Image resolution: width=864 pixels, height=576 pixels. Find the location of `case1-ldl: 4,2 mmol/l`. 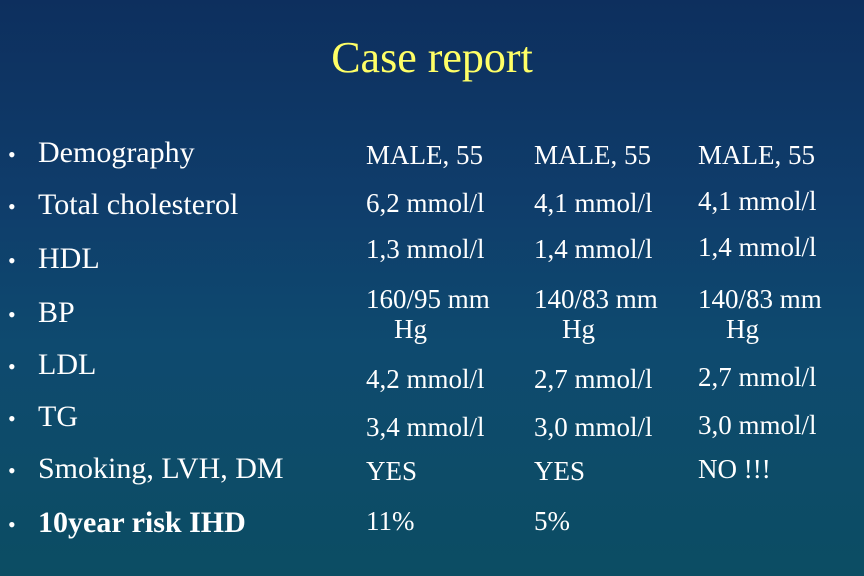

case1-ldl: 4,2 mmol/l is located at coordinates (425, 379).